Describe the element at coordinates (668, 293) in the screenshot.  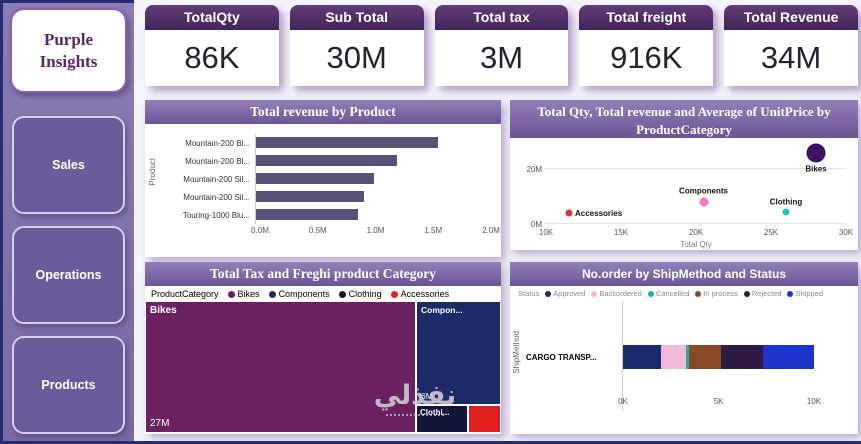
I see `legend-item-cancelled: Cancelled` at that location.